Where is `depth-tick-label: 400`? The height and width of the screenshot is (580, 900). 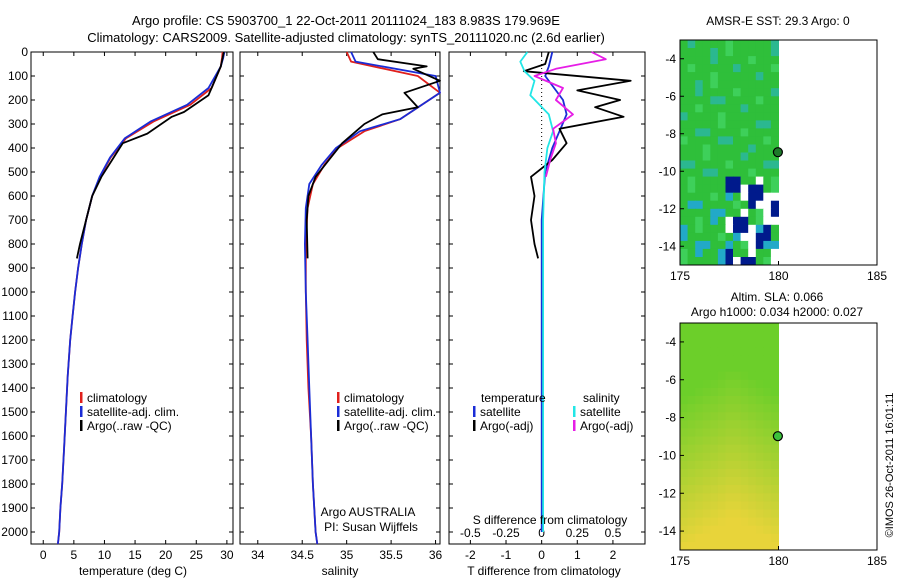 depth-tick-label: 400 is located at coordinates (18, 148).